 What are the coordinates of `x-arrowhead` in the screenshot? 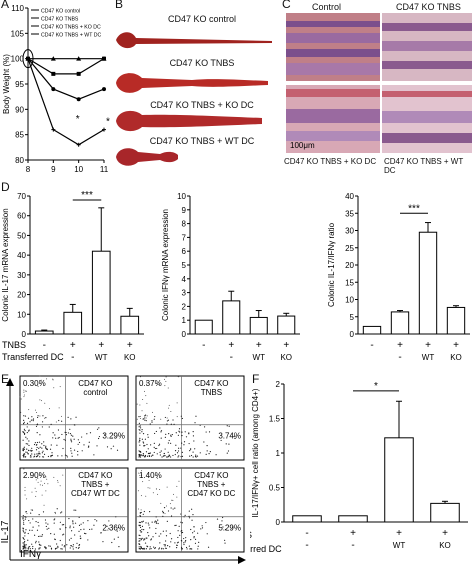 It's located at (242, 560).